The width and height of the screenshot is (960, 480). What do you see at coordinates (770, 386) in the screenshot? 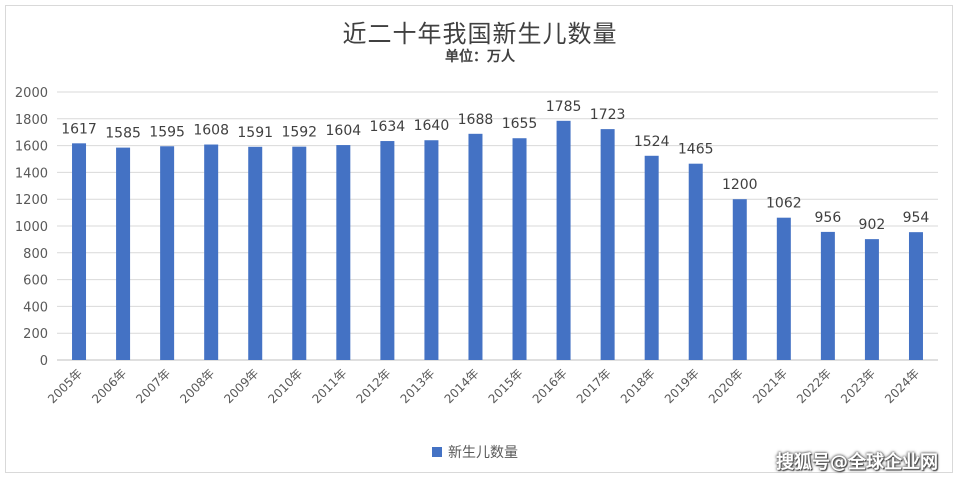
I see `x-tick-label: 2021年` at bounding box center [770, 386].